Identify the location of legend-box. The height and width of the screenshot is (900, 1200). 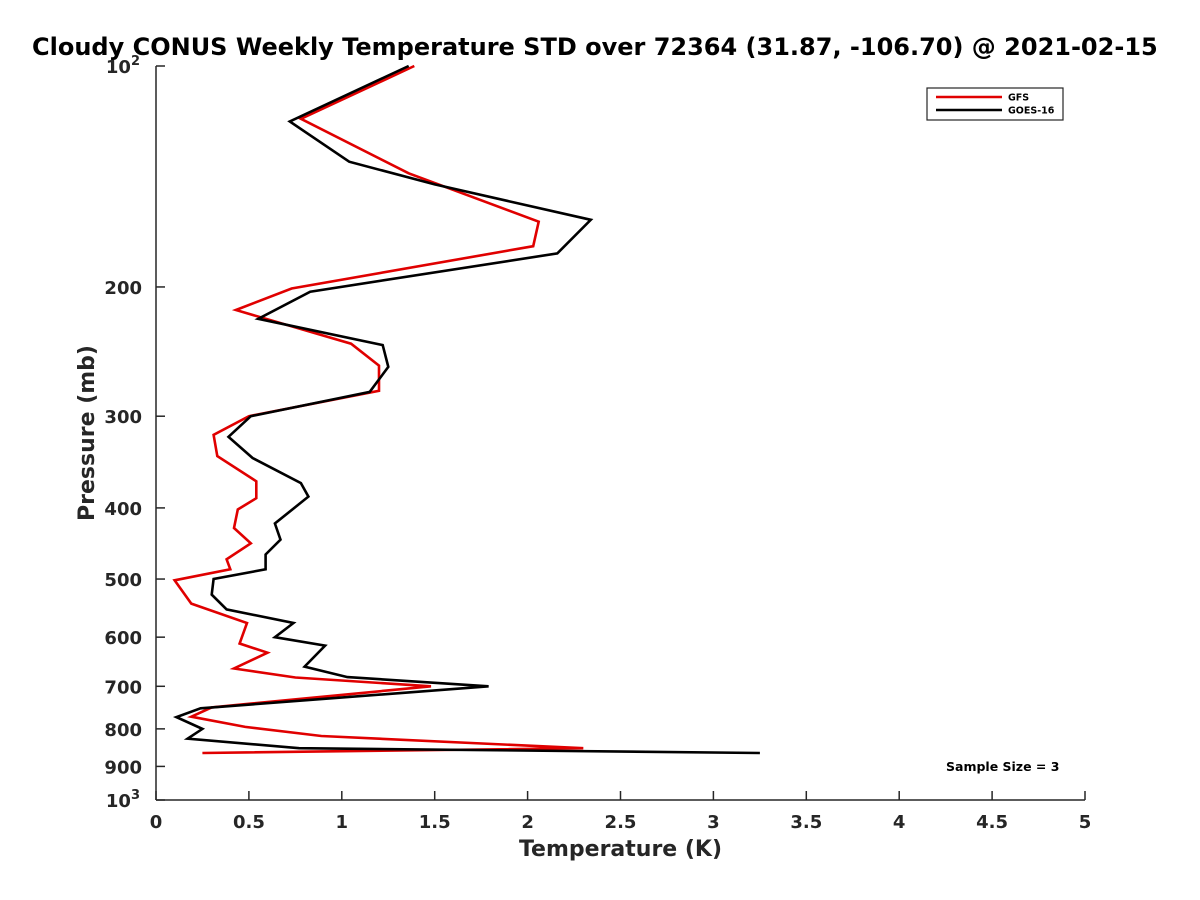
(995, 104).